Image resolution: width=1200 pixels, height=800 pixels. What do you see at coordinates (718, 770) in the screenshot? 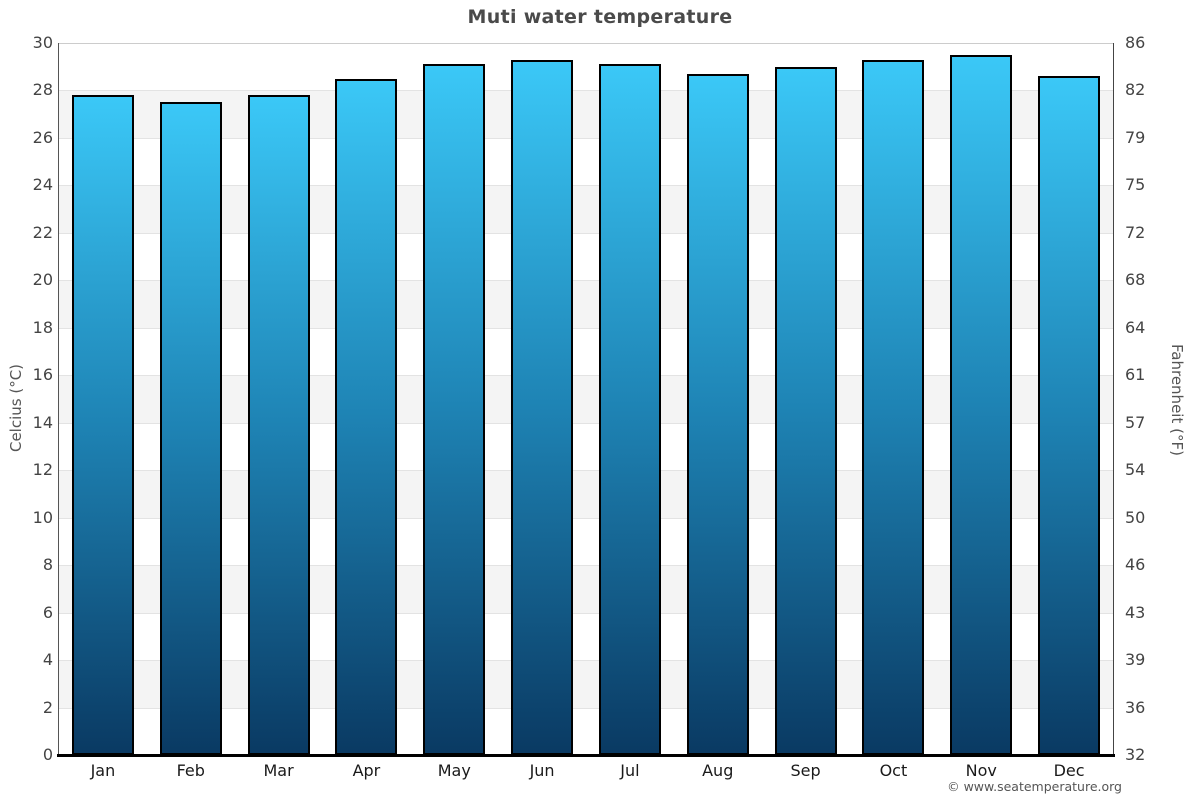
I see `xtick-aug: Aug` at bounding box center [718, 770].